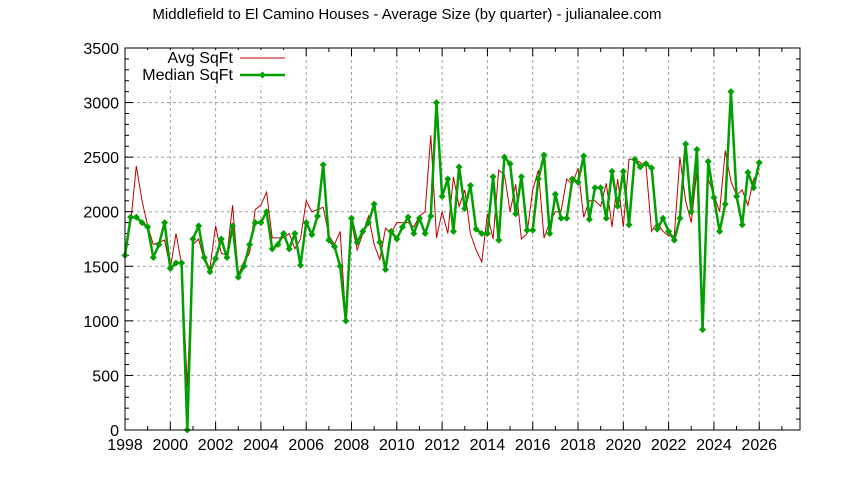  I want to click on x-tick-label: 2014, so click(488, 445).